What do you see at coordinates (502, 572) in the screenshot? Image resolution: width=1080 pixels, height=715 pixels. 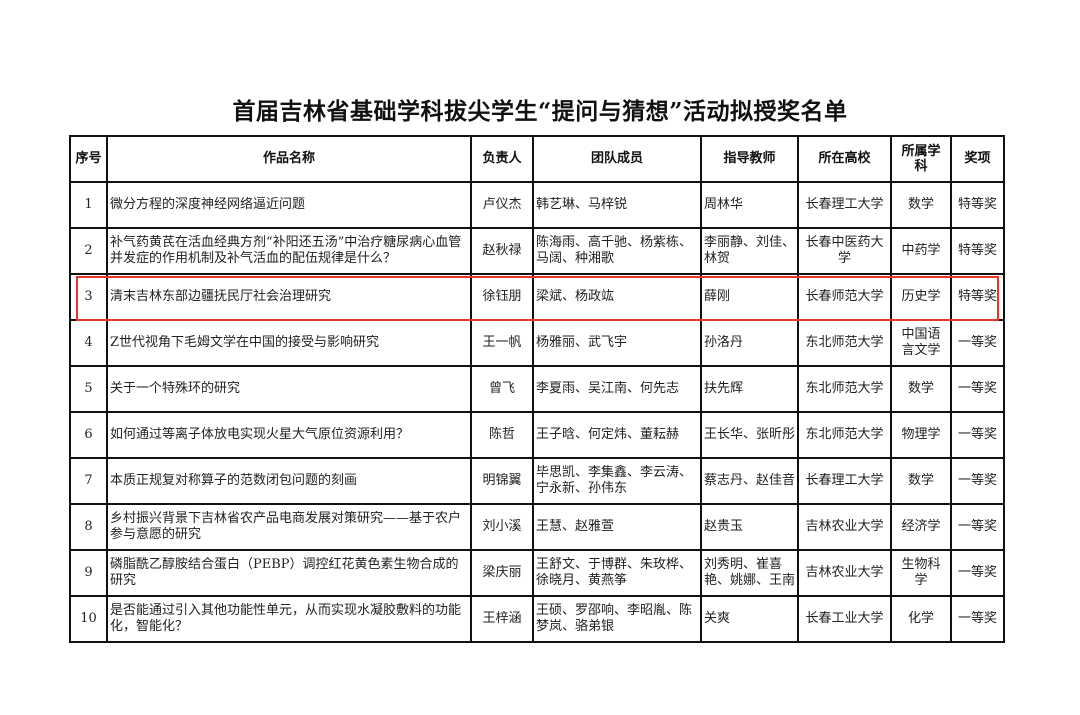 I see `cell-leader-text: 梁庆丽` at bounding box center [502, 572].